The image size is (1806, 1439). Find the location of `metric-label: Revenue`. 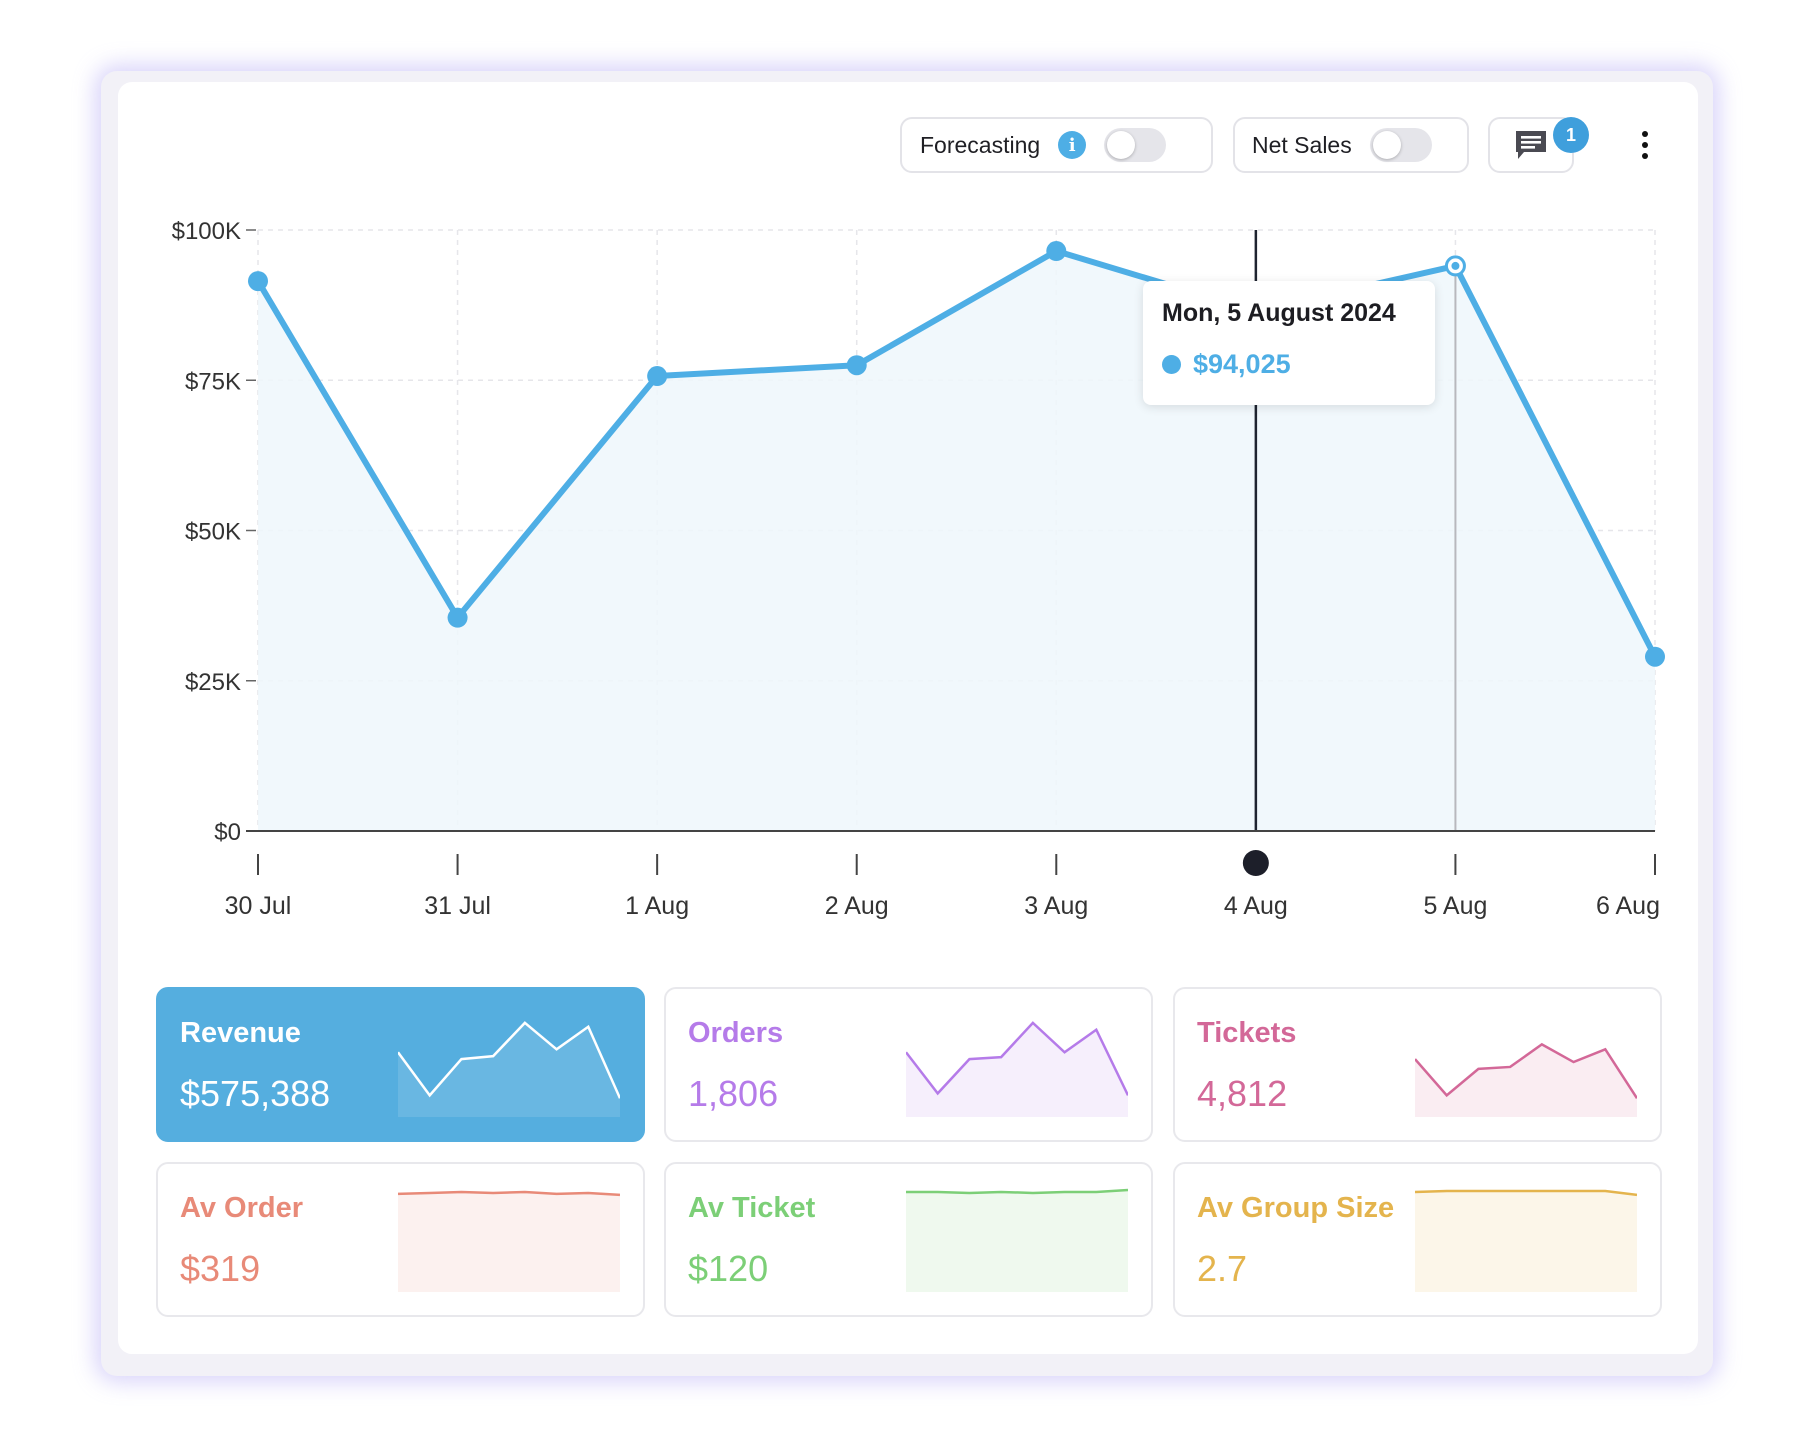

metric-label: Revenue is located at coordinates (240, 1033).